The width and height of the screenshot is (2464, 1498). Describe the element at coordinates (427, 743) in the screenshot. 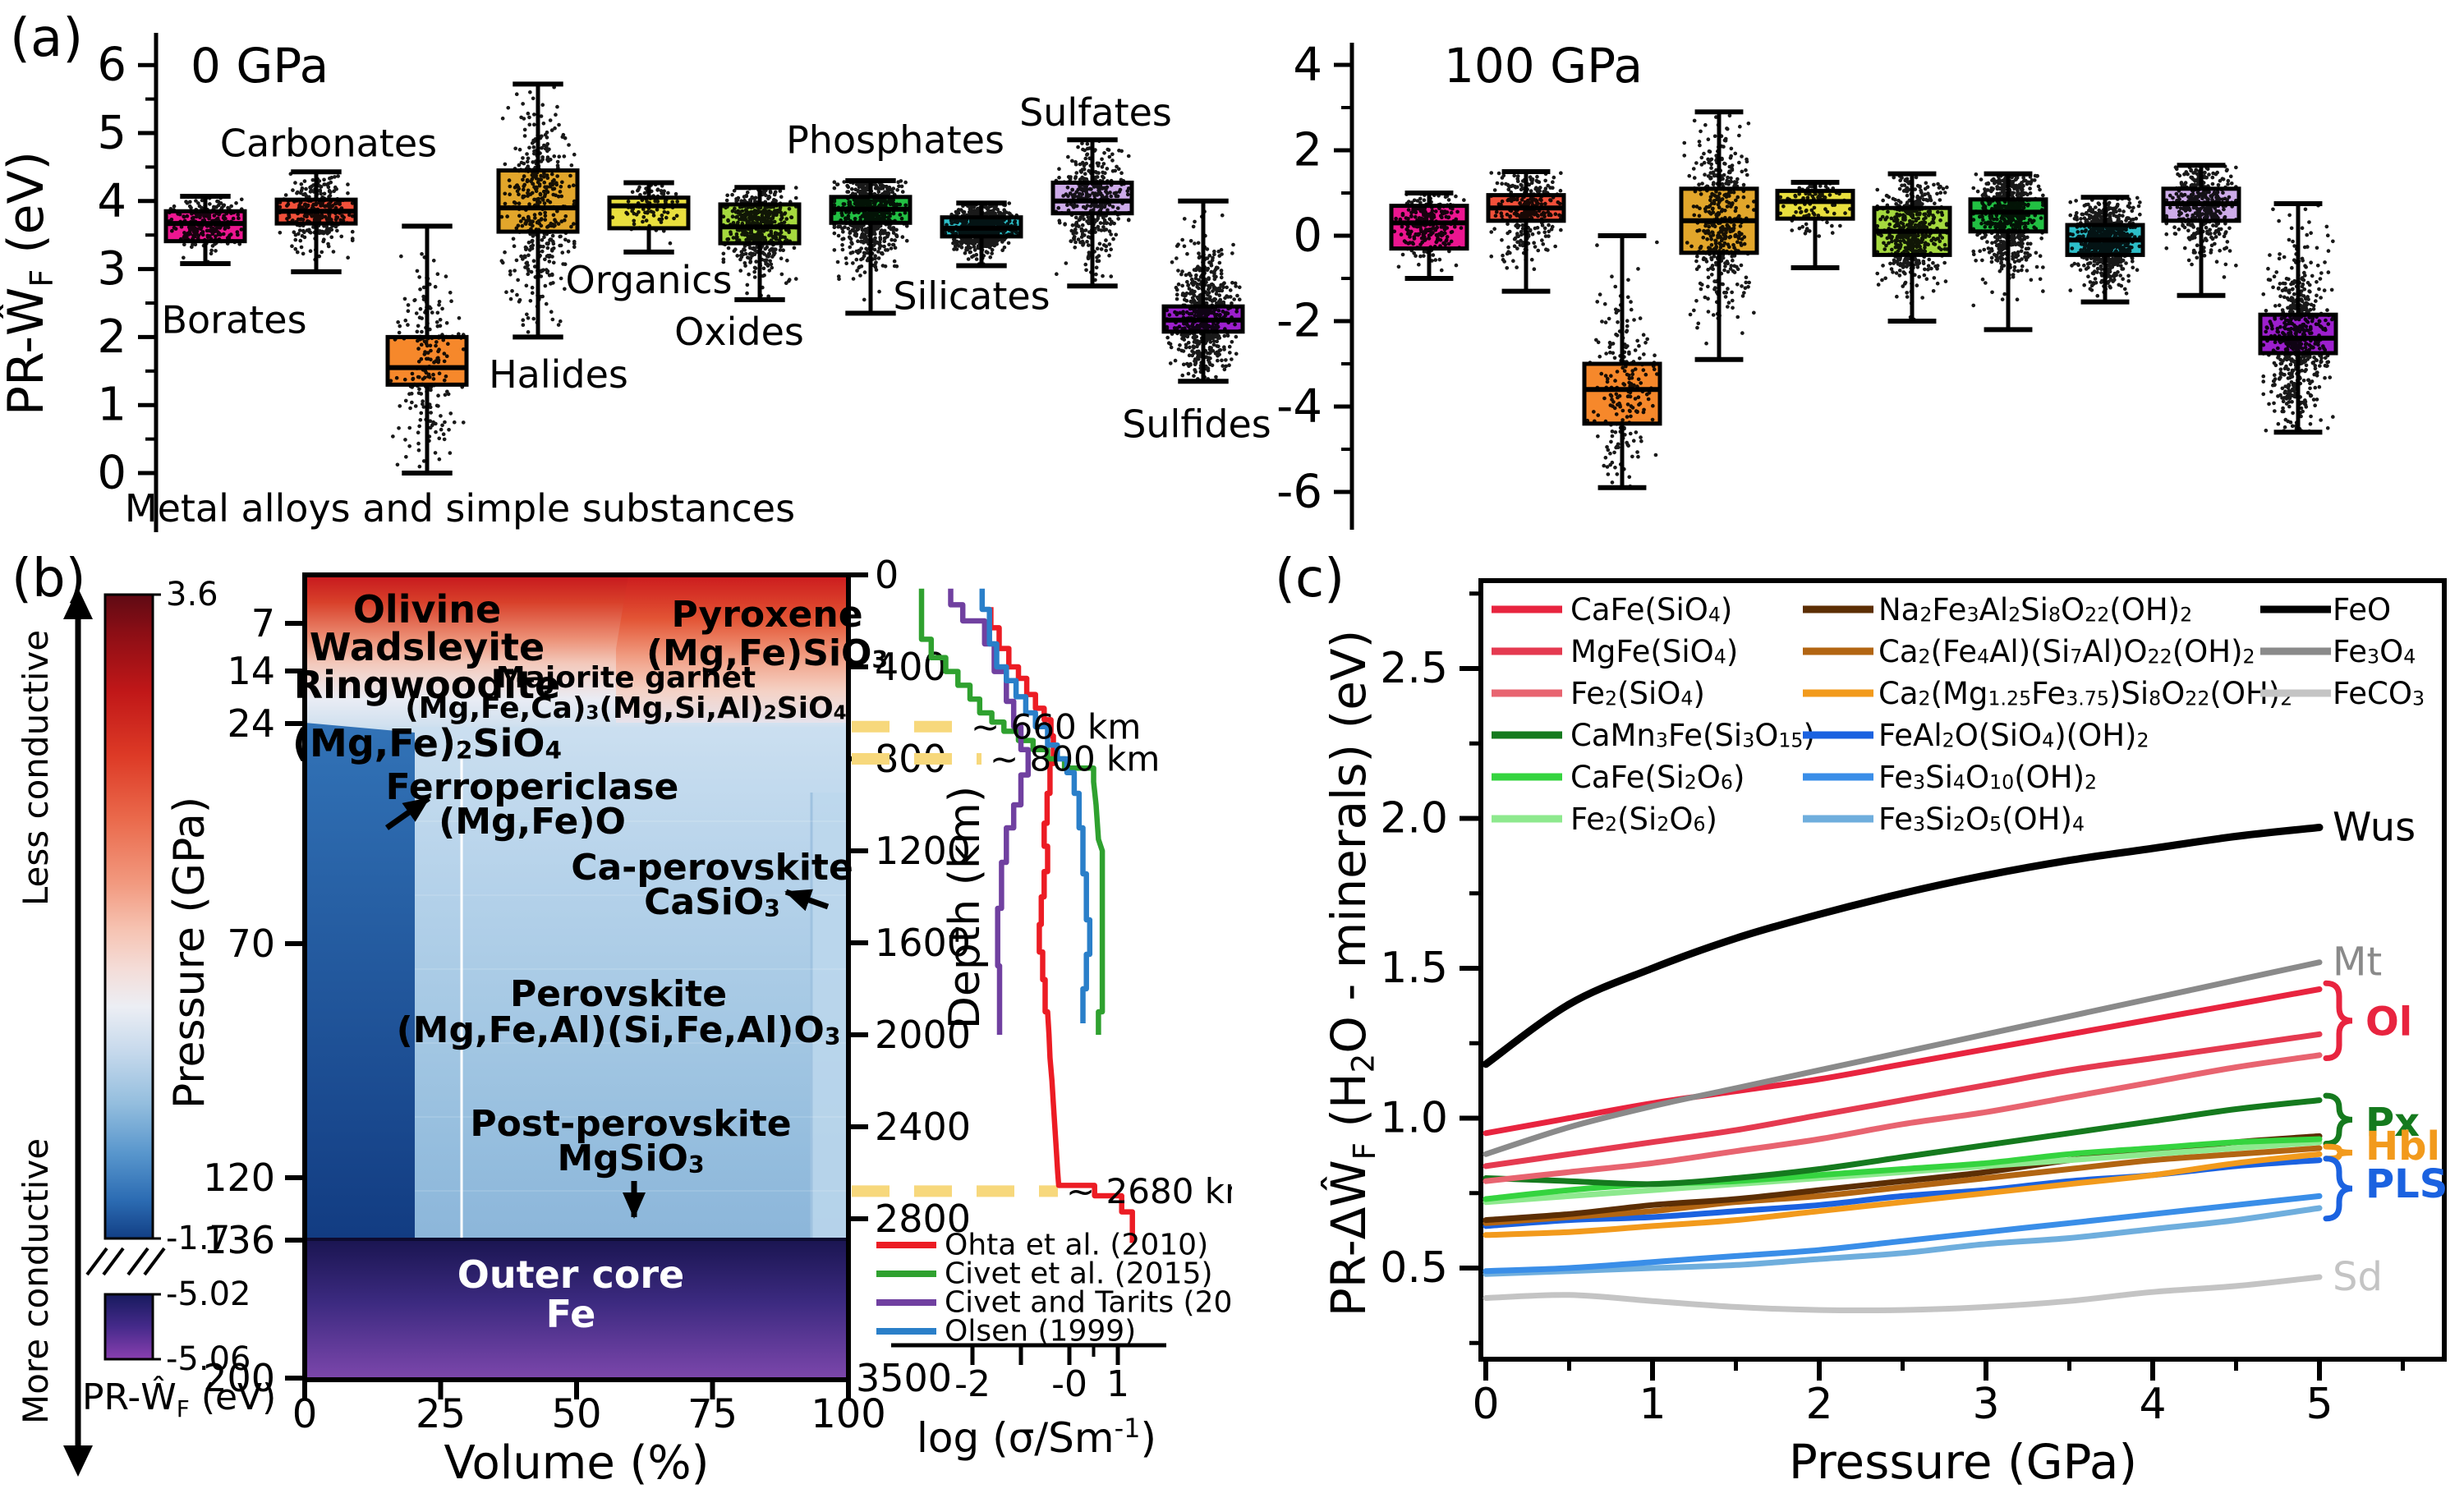

I see `region-formula: (Mg,Fe)2SiO4` at that location.